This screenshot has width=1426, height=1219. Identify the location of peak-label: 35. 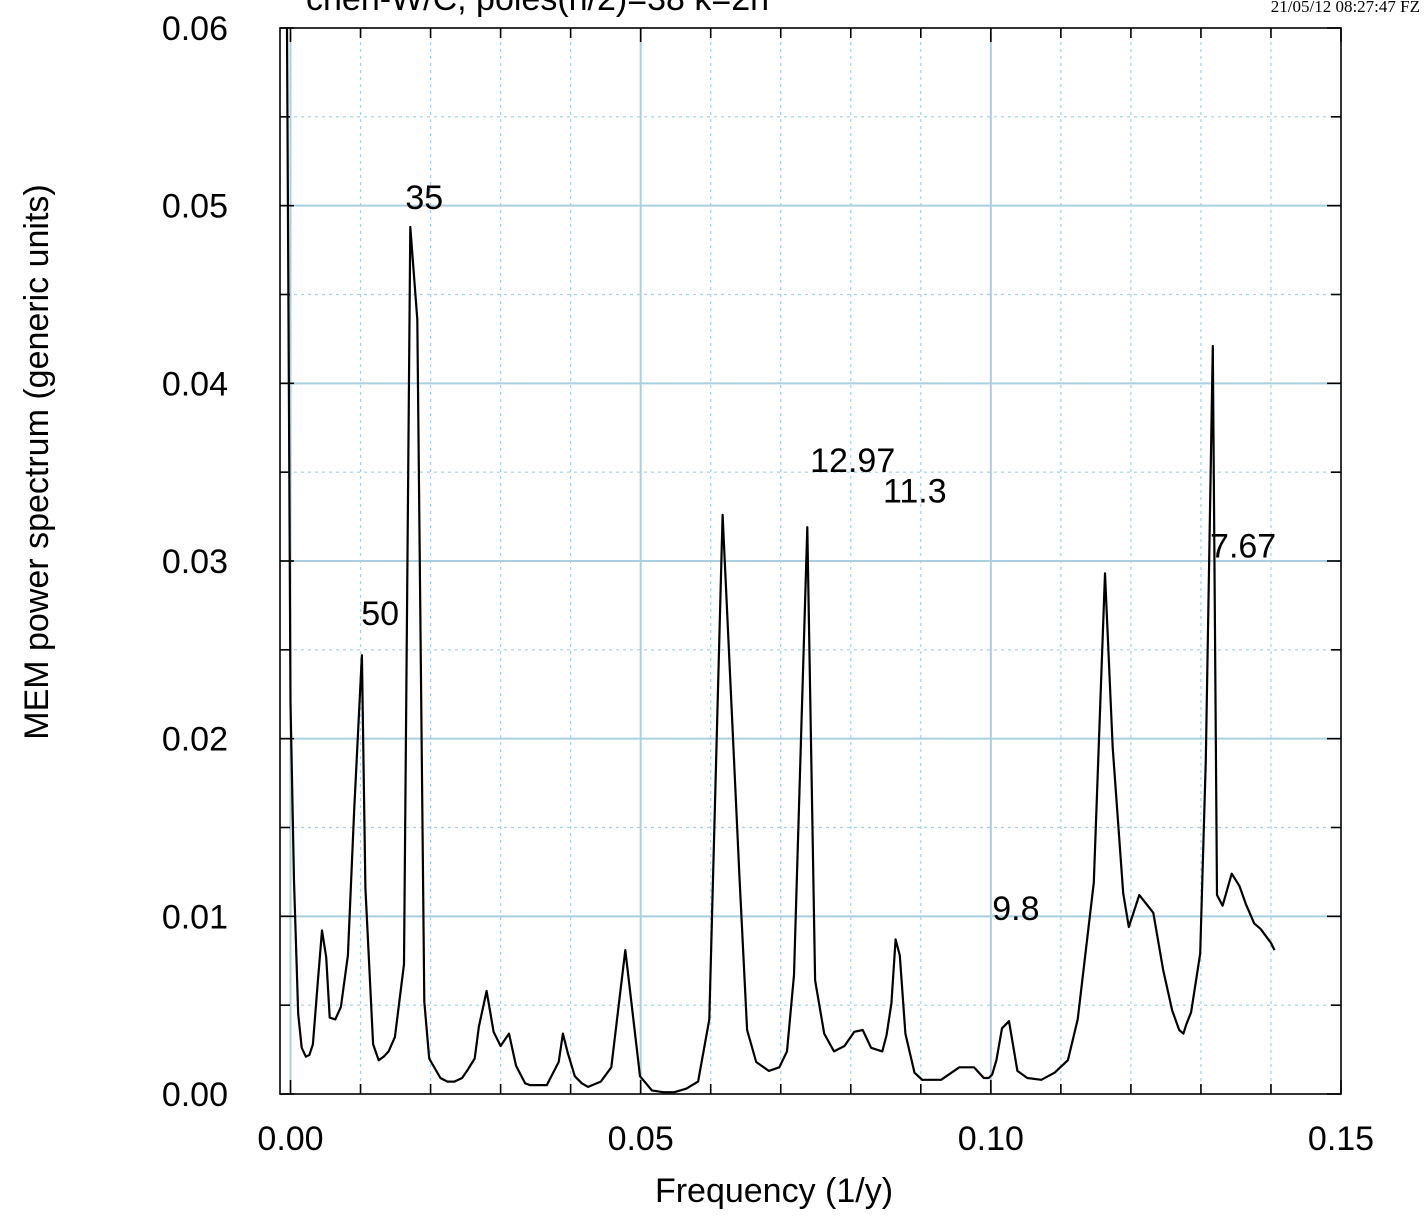
(424, 198).